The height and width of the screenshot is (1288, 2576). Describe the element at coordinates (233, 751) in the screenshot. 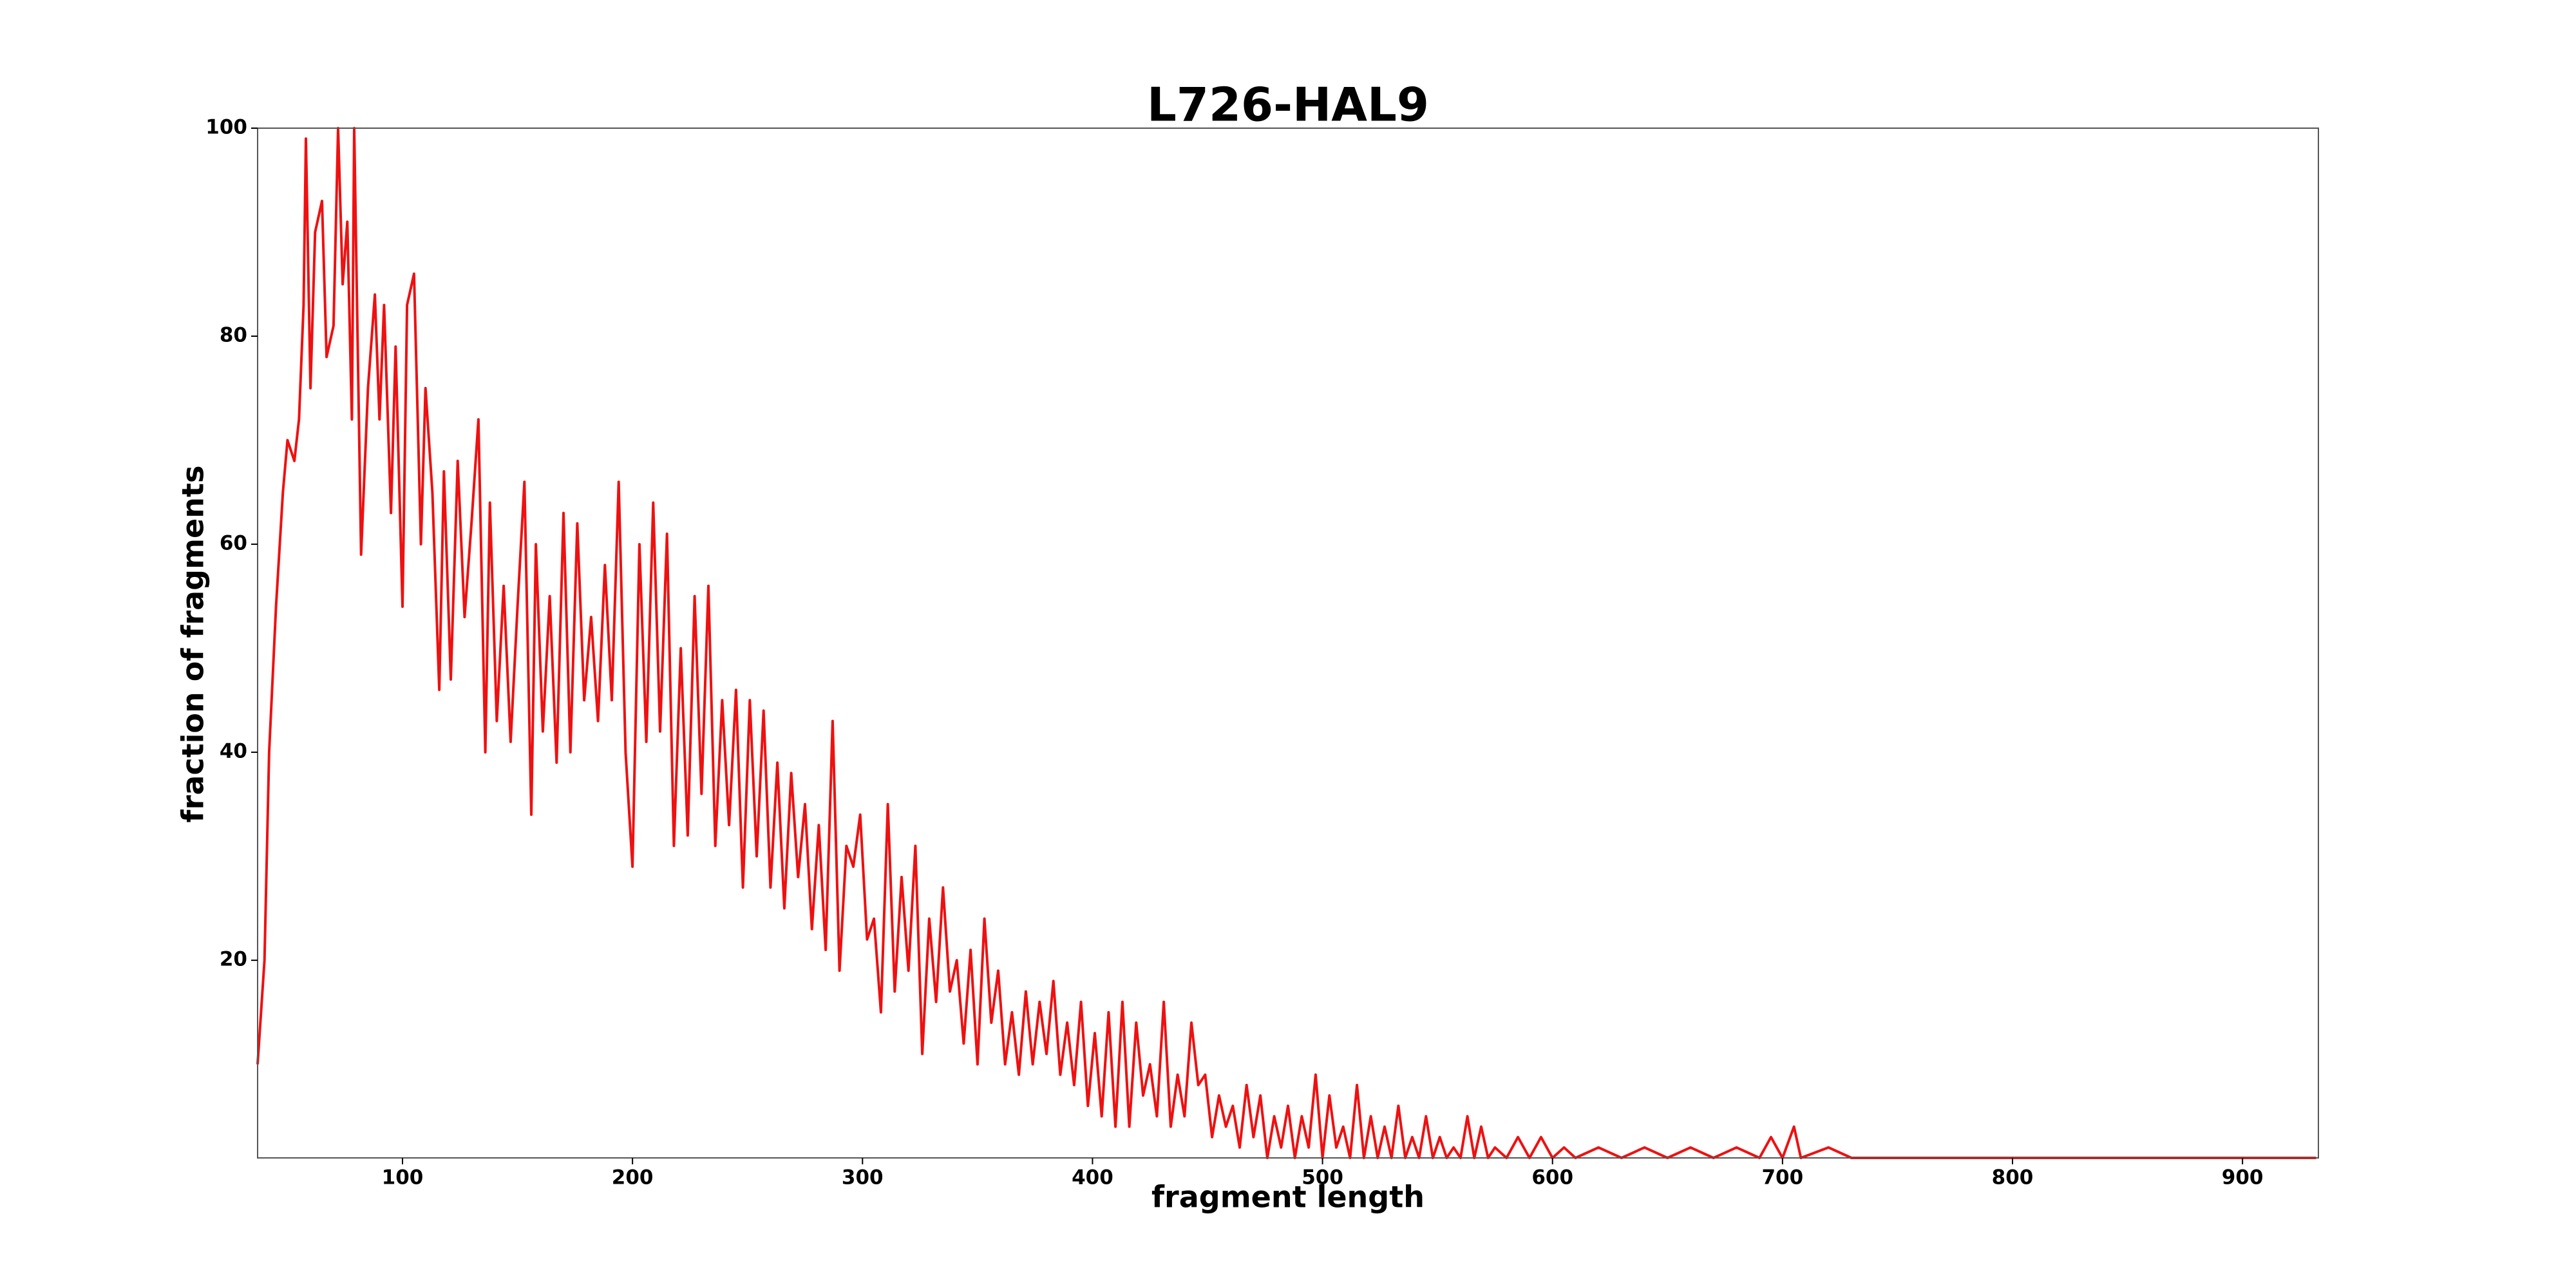

I see `y-tick-label: 40` at that location.